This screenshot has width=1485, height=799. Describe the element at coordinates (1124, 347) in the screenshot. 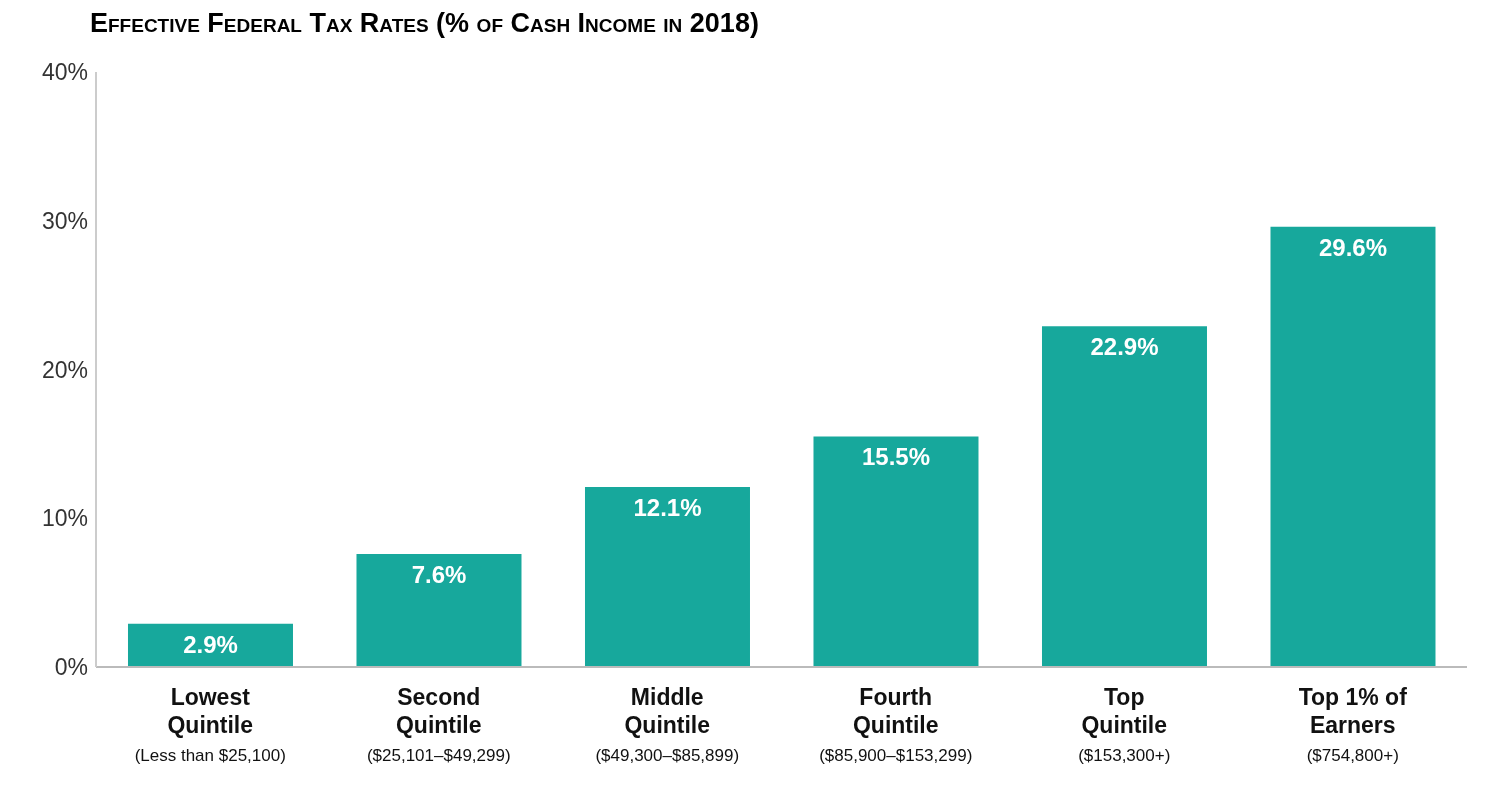

I see `data-label: 22.9%` at that location.